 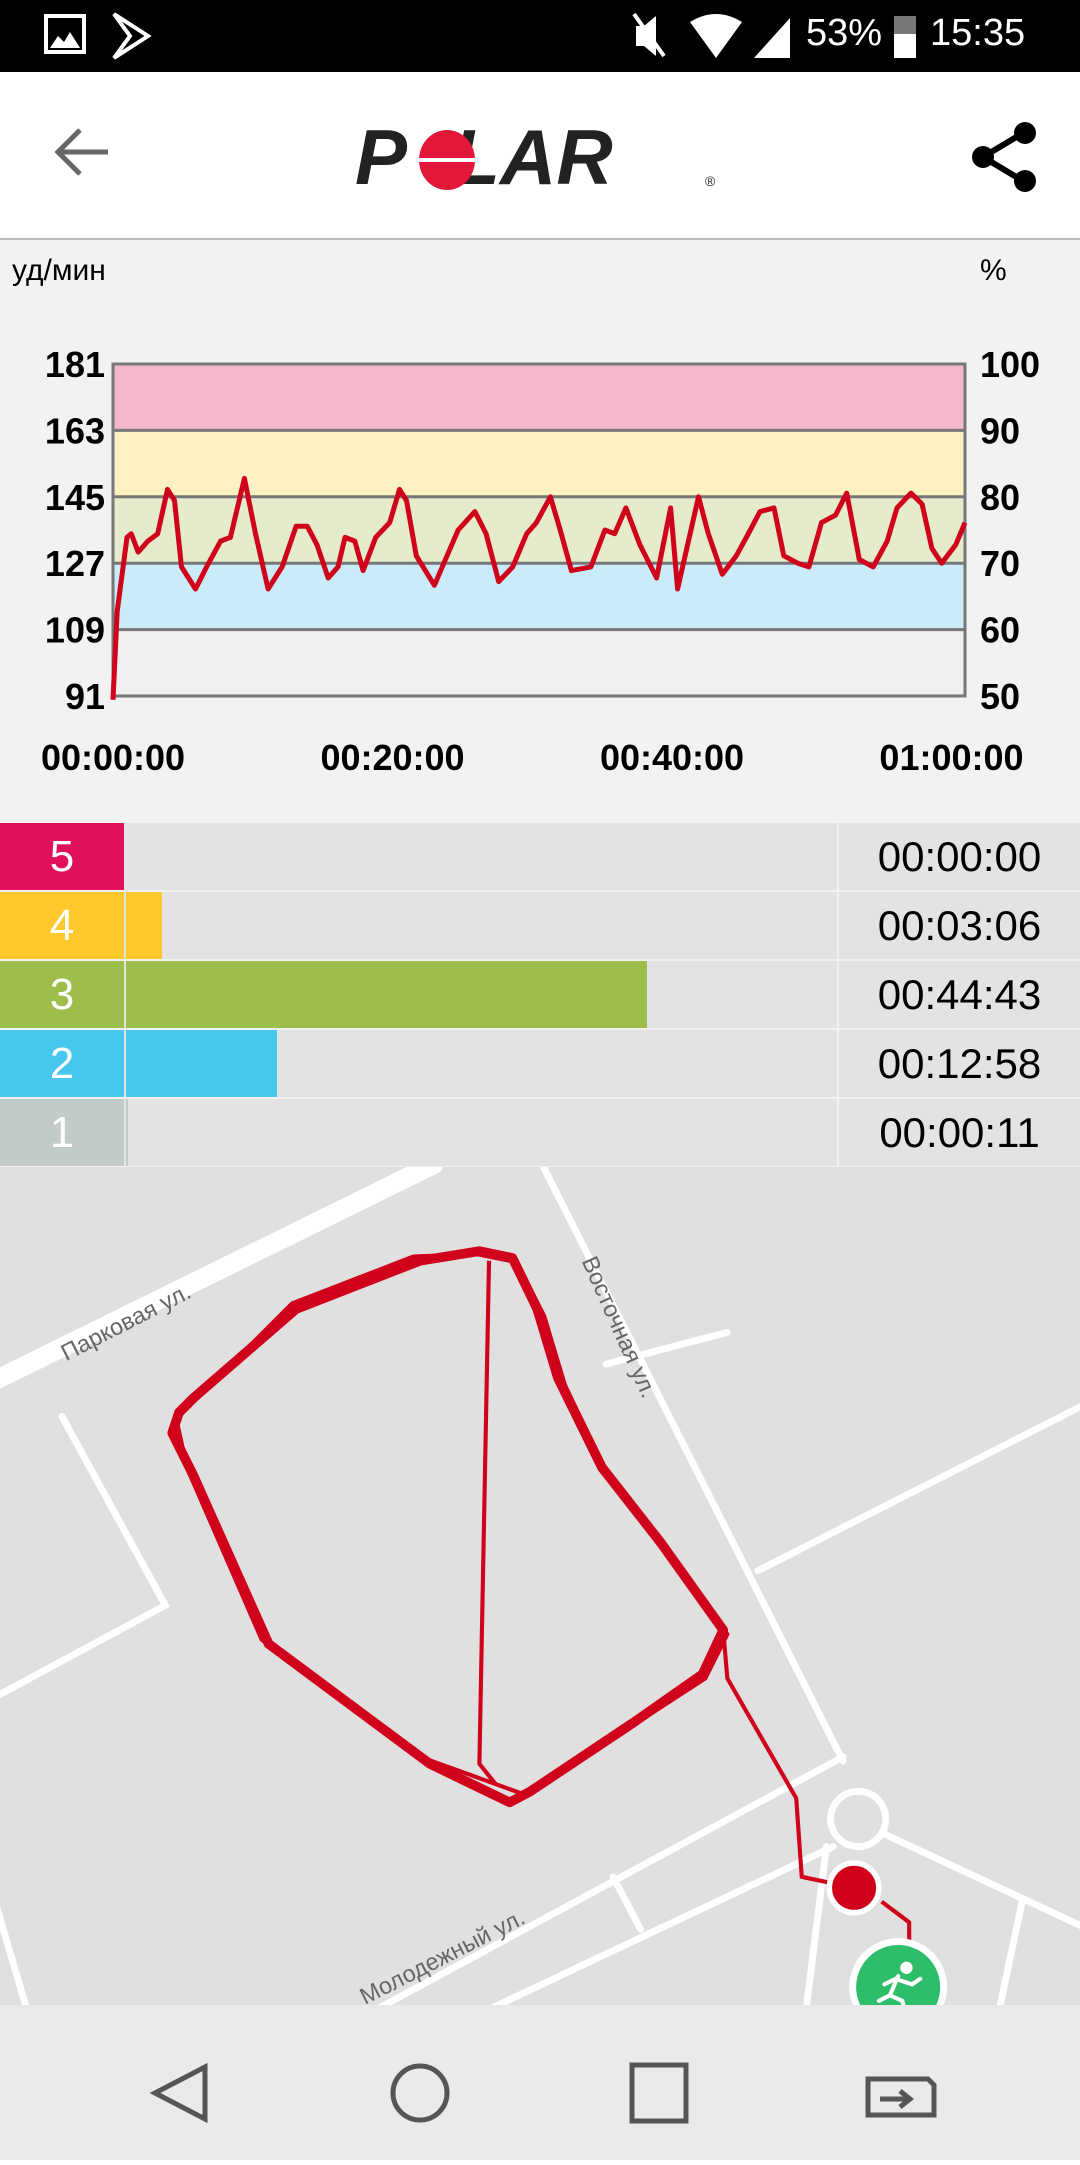 What do you see at coordinates (75, 563) in the screenshot?
I see `y-tick-label: 127` at bounding box center [75, 563].